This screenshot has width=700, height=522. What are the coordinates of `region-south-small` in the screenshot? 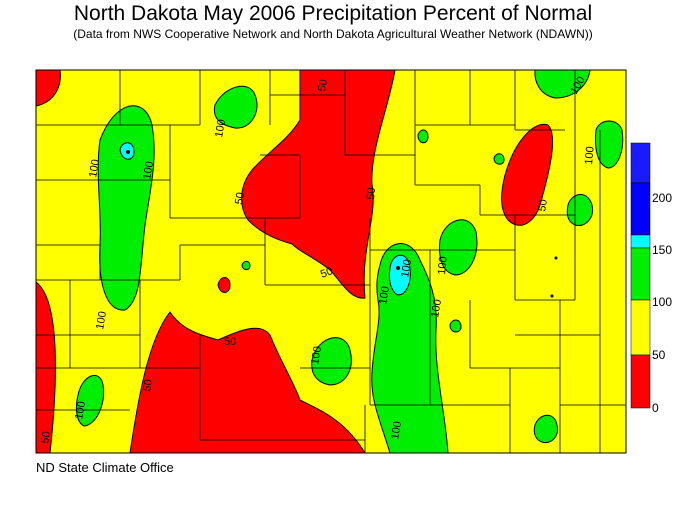 It's located at (331, 361).